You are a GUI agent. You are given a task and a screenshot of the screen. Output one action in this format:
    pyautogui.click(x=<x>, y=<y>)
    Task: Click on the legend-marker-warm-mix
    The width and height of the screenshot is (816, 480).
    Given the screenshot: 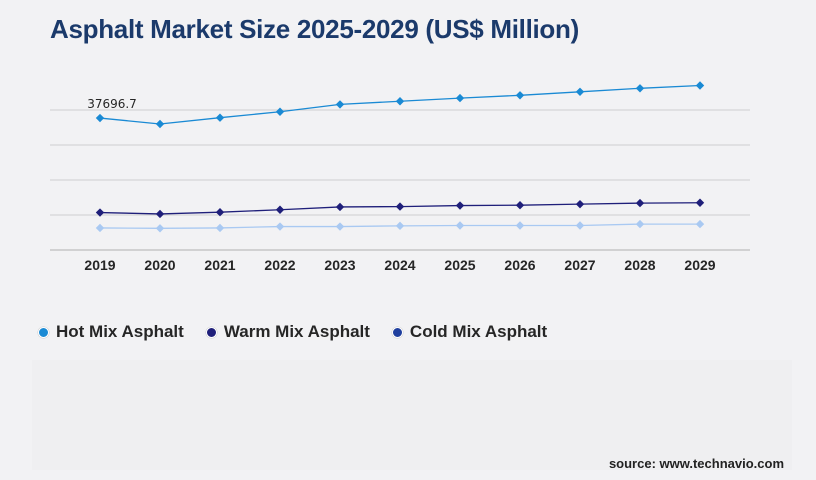 What is the action you would take?
    pyautogui.click(x=211, y=332)
    